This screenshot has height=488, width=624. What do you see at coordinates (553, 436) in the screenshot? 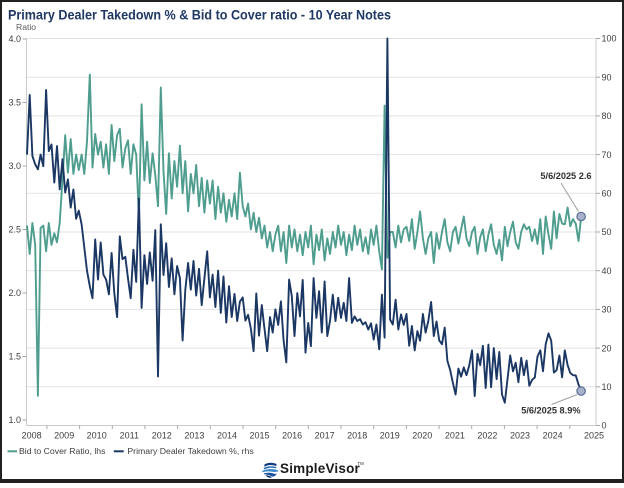
I see `svg-text: 2024` at bounding box center [553, 436].